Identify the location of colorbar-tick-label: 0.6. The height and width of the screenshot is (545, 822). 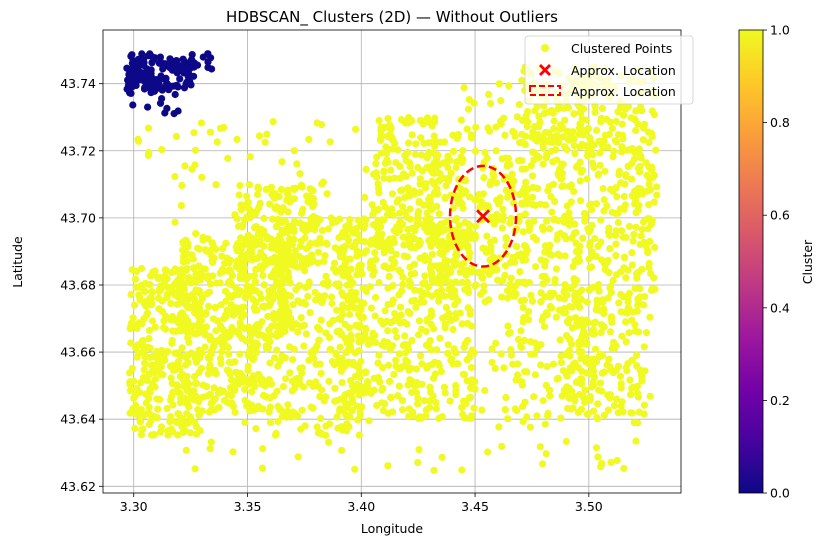
(780, 215).